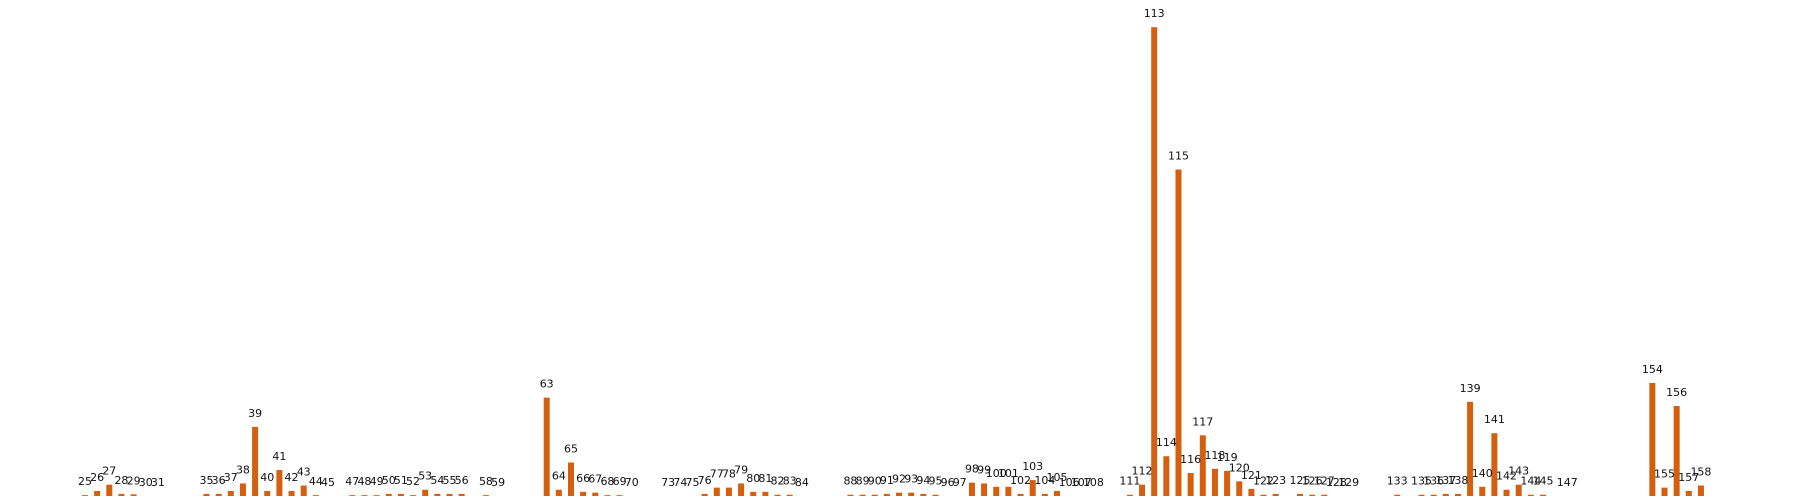 This screenshot has width=1800, height=504. What do you see at coordinates (1008, 473) in the screenshot?
I see `bar-label-101: 101` at bounding box center [1008, 473].